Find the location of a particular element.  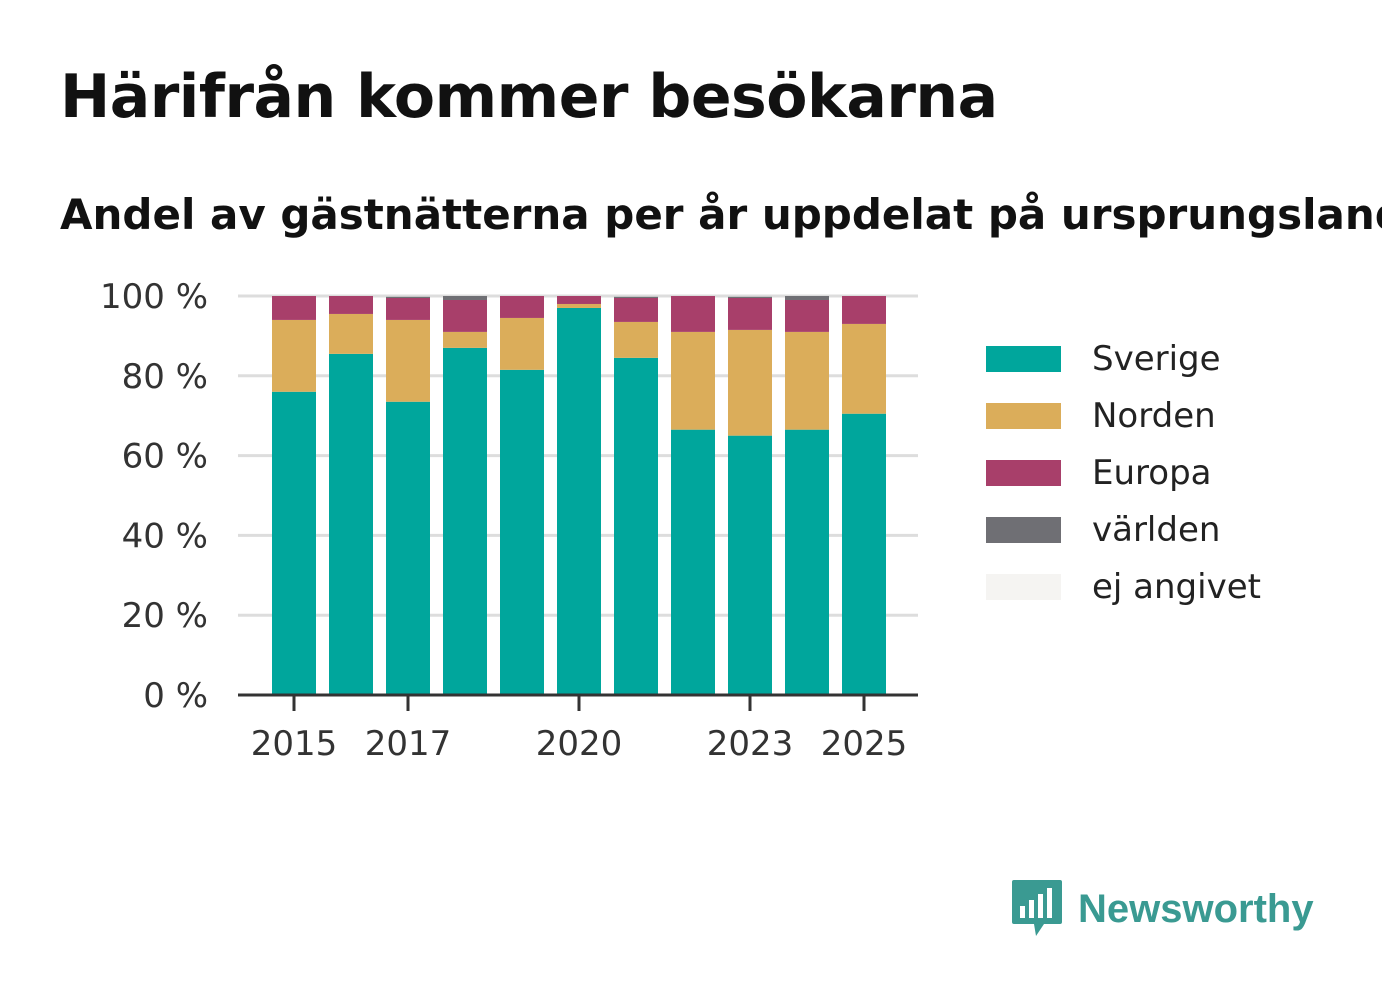

legend-item: ej angivet is located at coordinates (1123, 586).